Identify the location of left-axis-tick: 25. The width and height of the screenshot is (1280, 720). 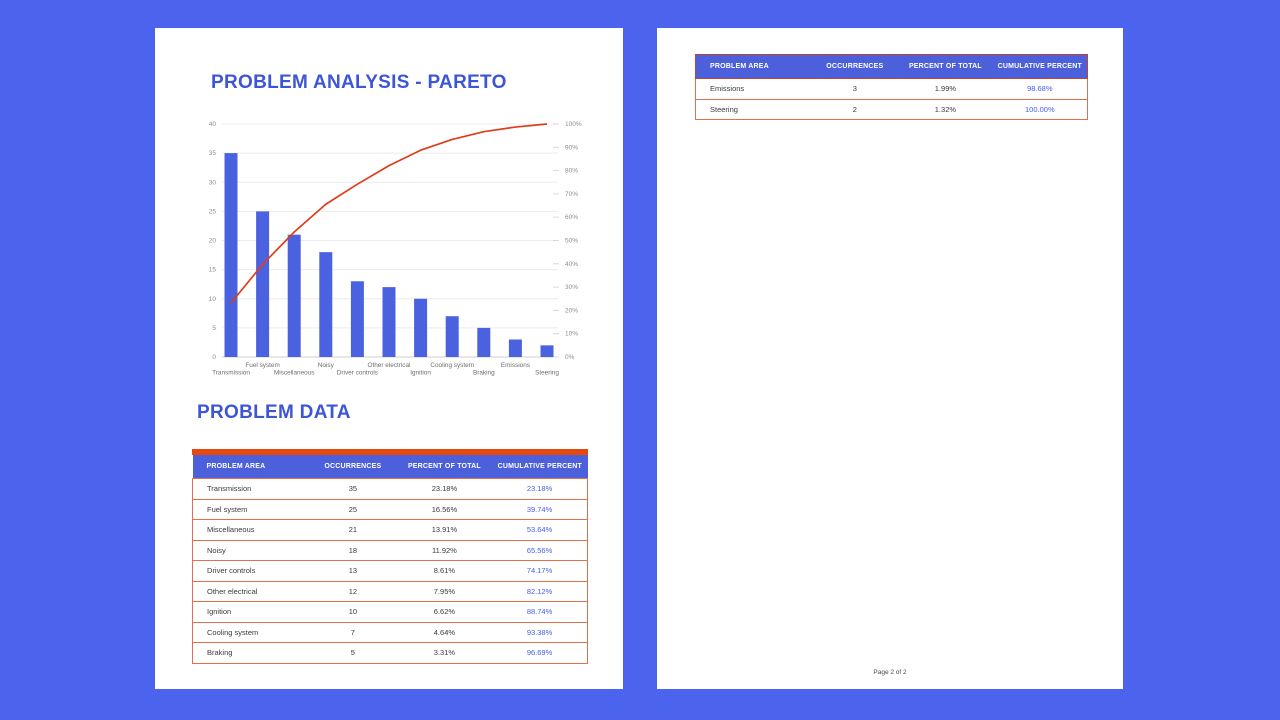
(213, 211).